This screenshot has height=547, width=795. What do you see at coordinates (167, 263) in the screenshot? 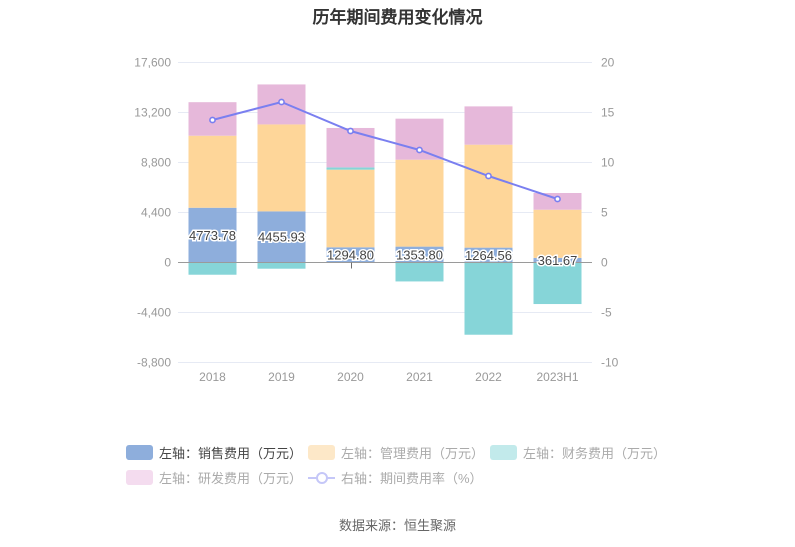
I see `y-left-tick-label: 0` at bounding box center [167, 263].